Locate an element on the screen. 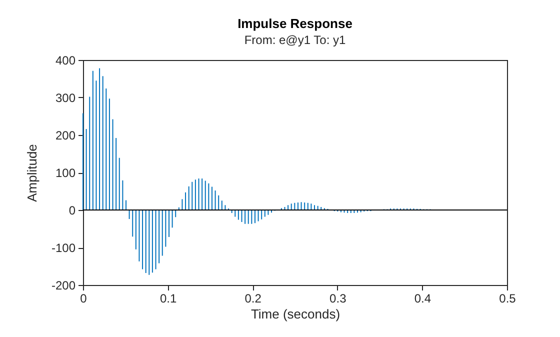 Image resolution: width=560 pixels, height=337 pixels. chart-subtitle: From: e@y1 To: y1 is located at coordinates (295, 40).